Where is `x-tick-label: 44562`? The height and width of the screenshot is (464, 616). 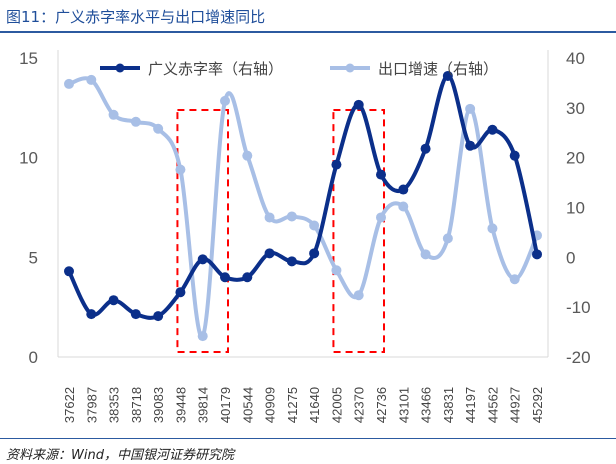
x-tick-label: 44562 is located at coordinates (492, 405).